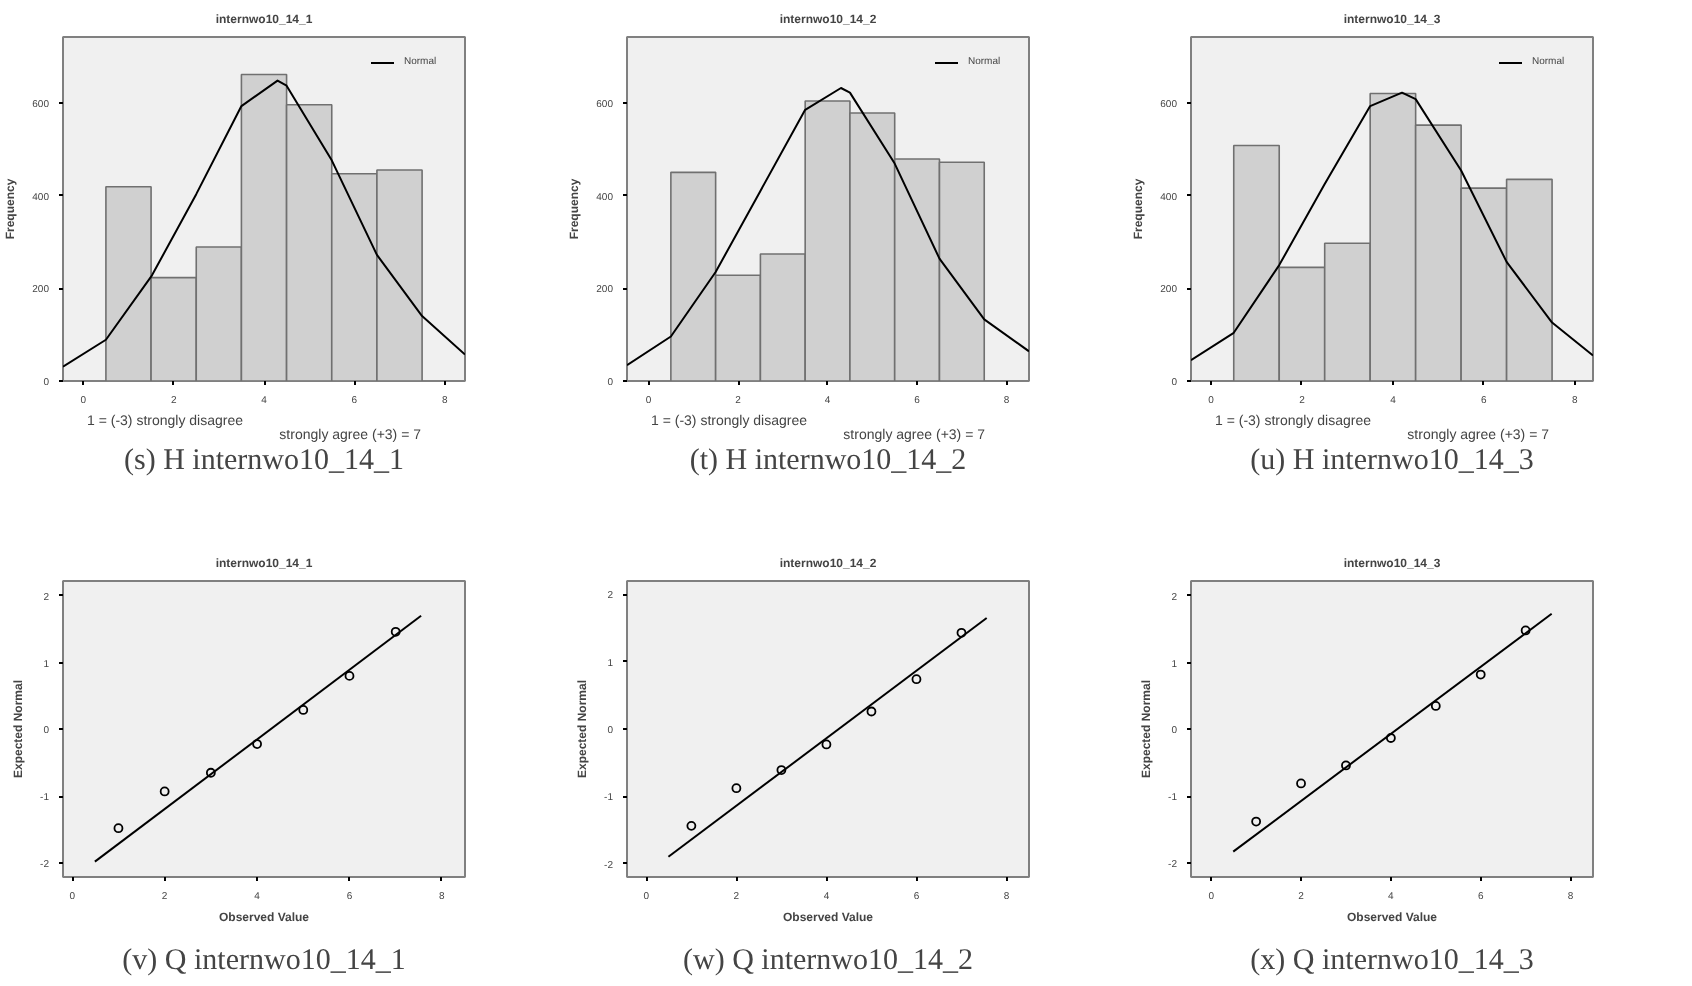 The height and width of the screenshot is (986, 1692). What do you see at coordinates (828, 461) in the screenshot?
I see `text: (t) H internwo10_14_2` at bounding box center [828, 461].